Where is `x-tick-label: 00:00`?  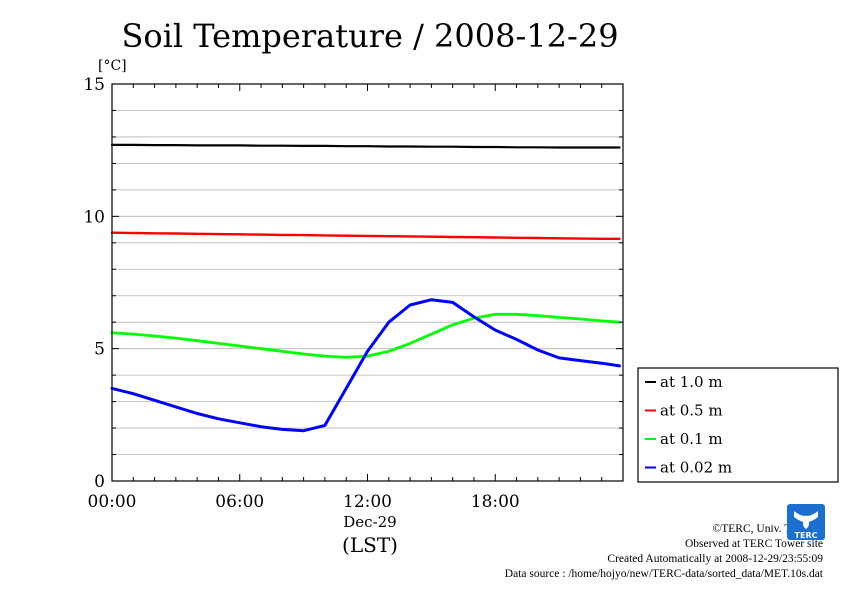
x-tick-label: 00:00 is located at coordinates (112, 502).